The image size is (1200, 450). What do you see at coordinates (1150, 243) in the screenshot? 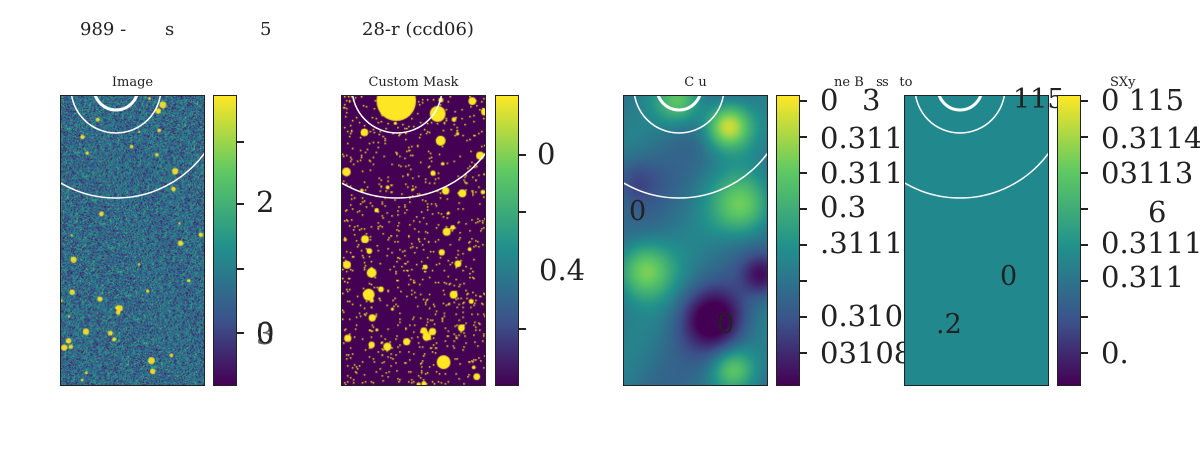
I see `flat-cbar-label: 0.3111` at bounding box center [1150, 243].